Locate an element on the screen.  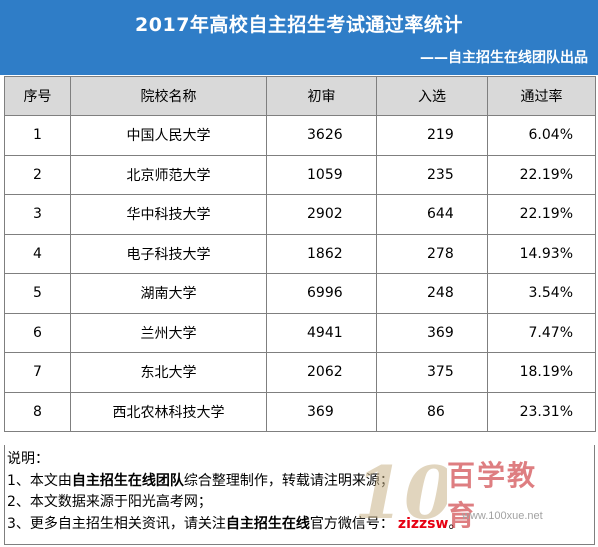
cell-rate: 14.93% is located at coordinates (541, 253).